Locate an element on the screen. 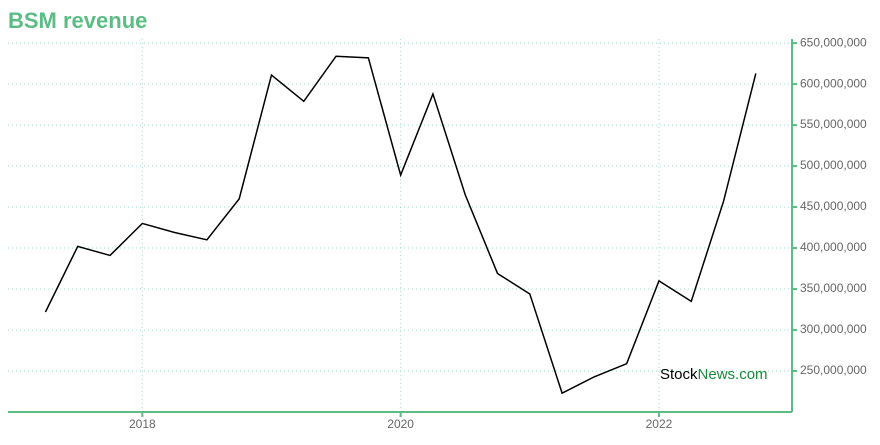  y-tick-label: 300,000,000 is located at coordinates (833, 329).